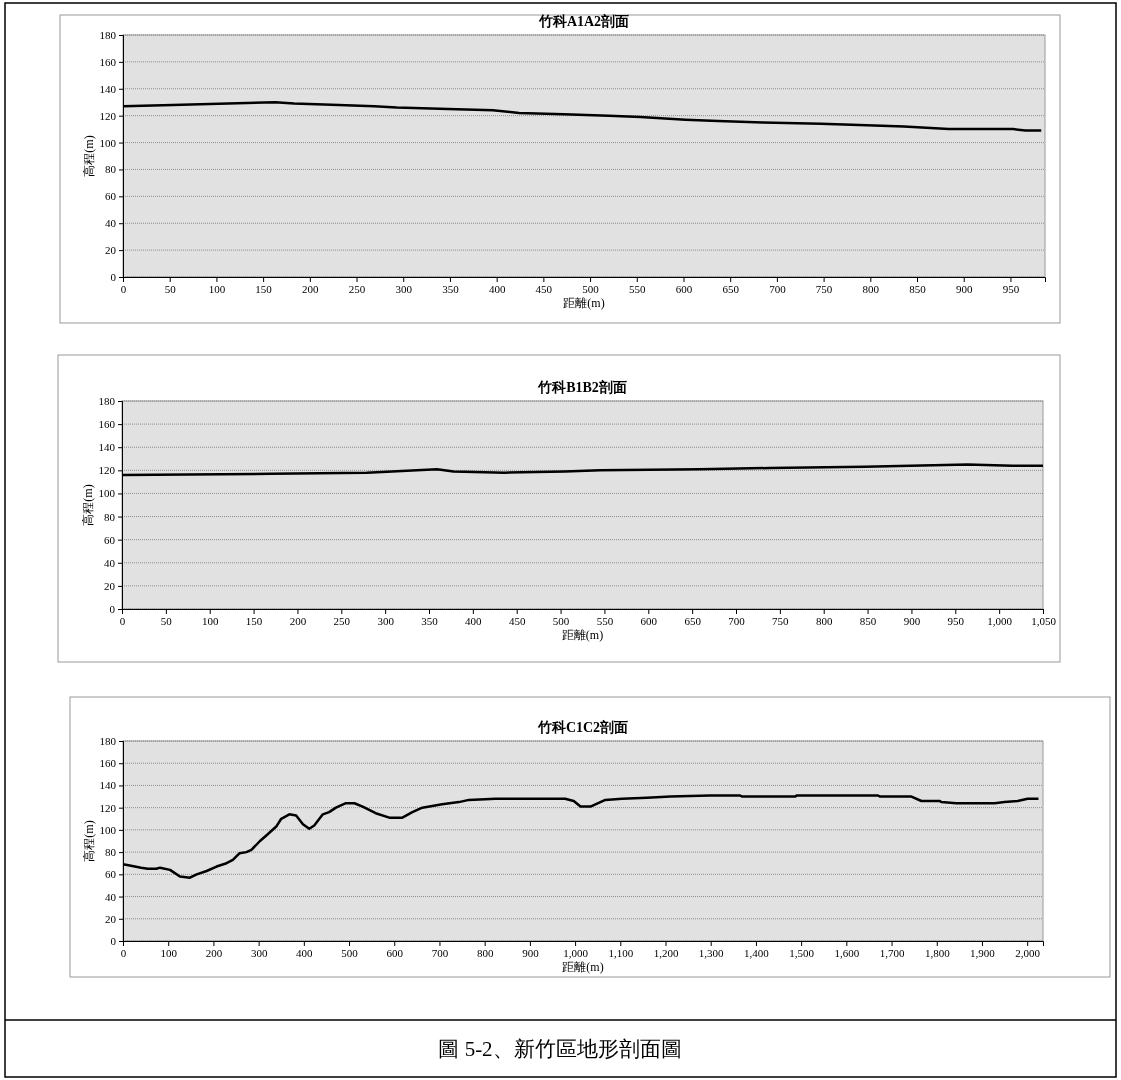  What do you see at coordinates (802, 952) in the screenshot?
I see `x-tick-label: 1,500` at bounding box center [802, 952].